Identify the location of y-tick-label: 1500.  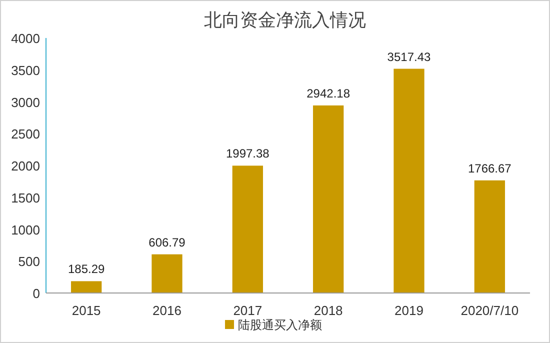
(25, 198).